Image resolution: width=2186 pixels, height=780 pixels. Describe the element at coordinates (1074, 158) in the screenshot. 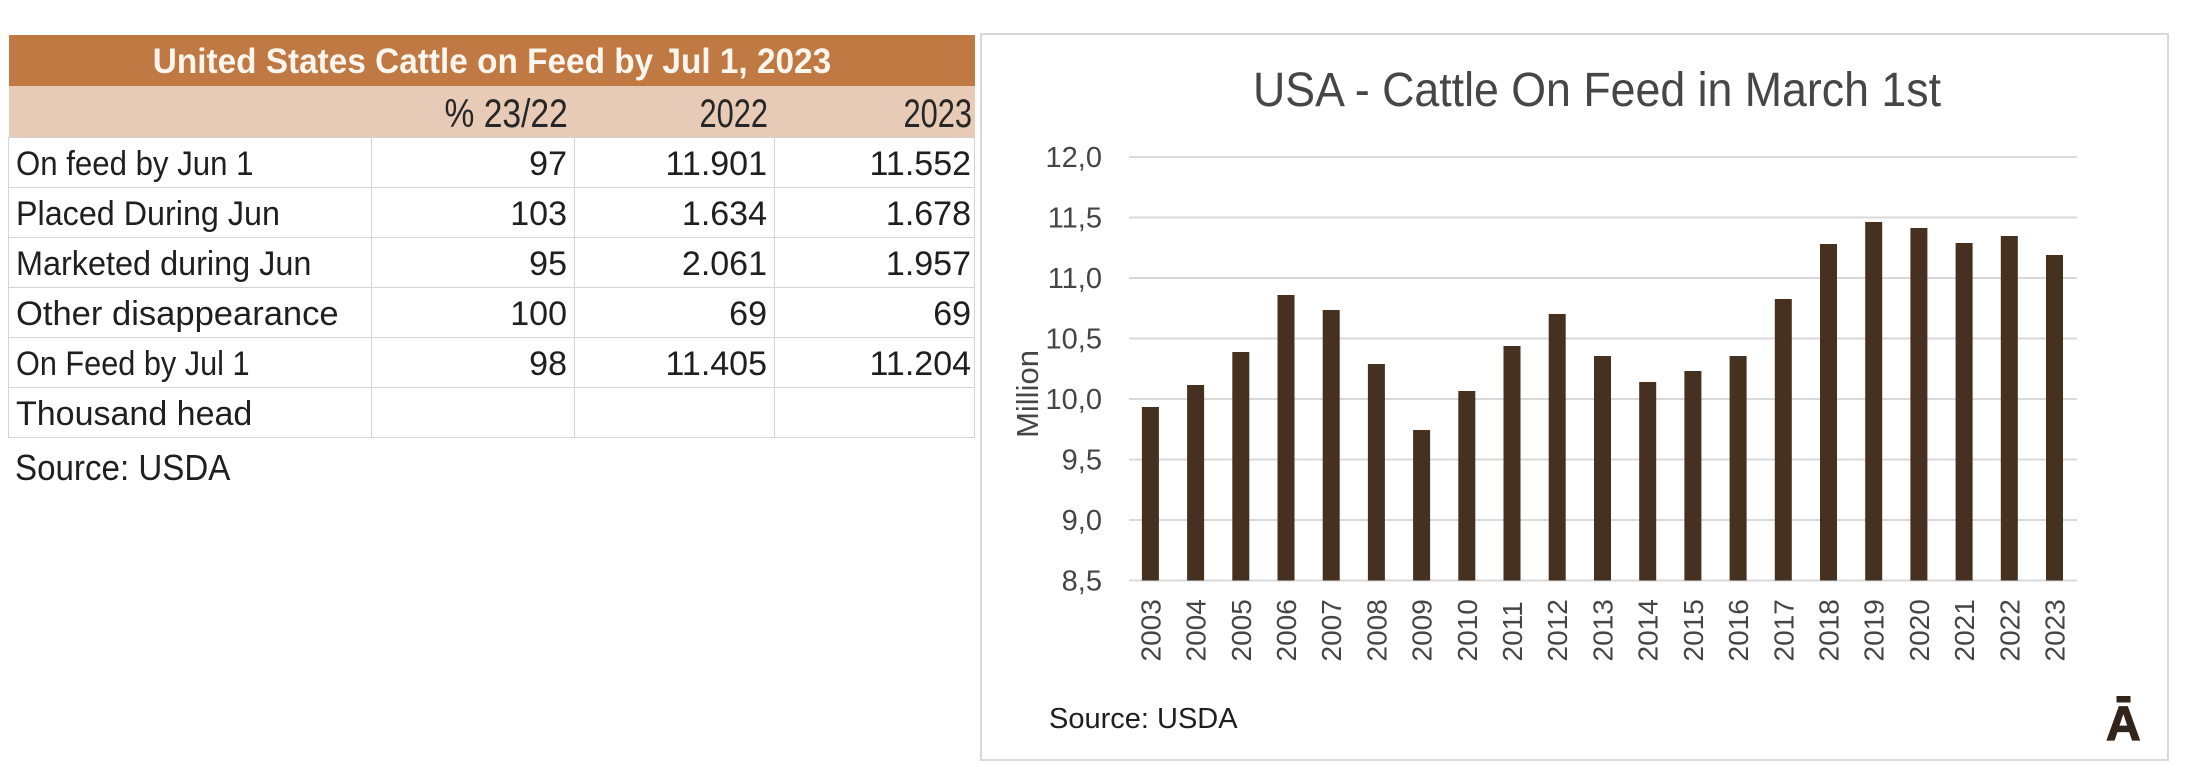

I see `svg-text: 12,0` at that location.